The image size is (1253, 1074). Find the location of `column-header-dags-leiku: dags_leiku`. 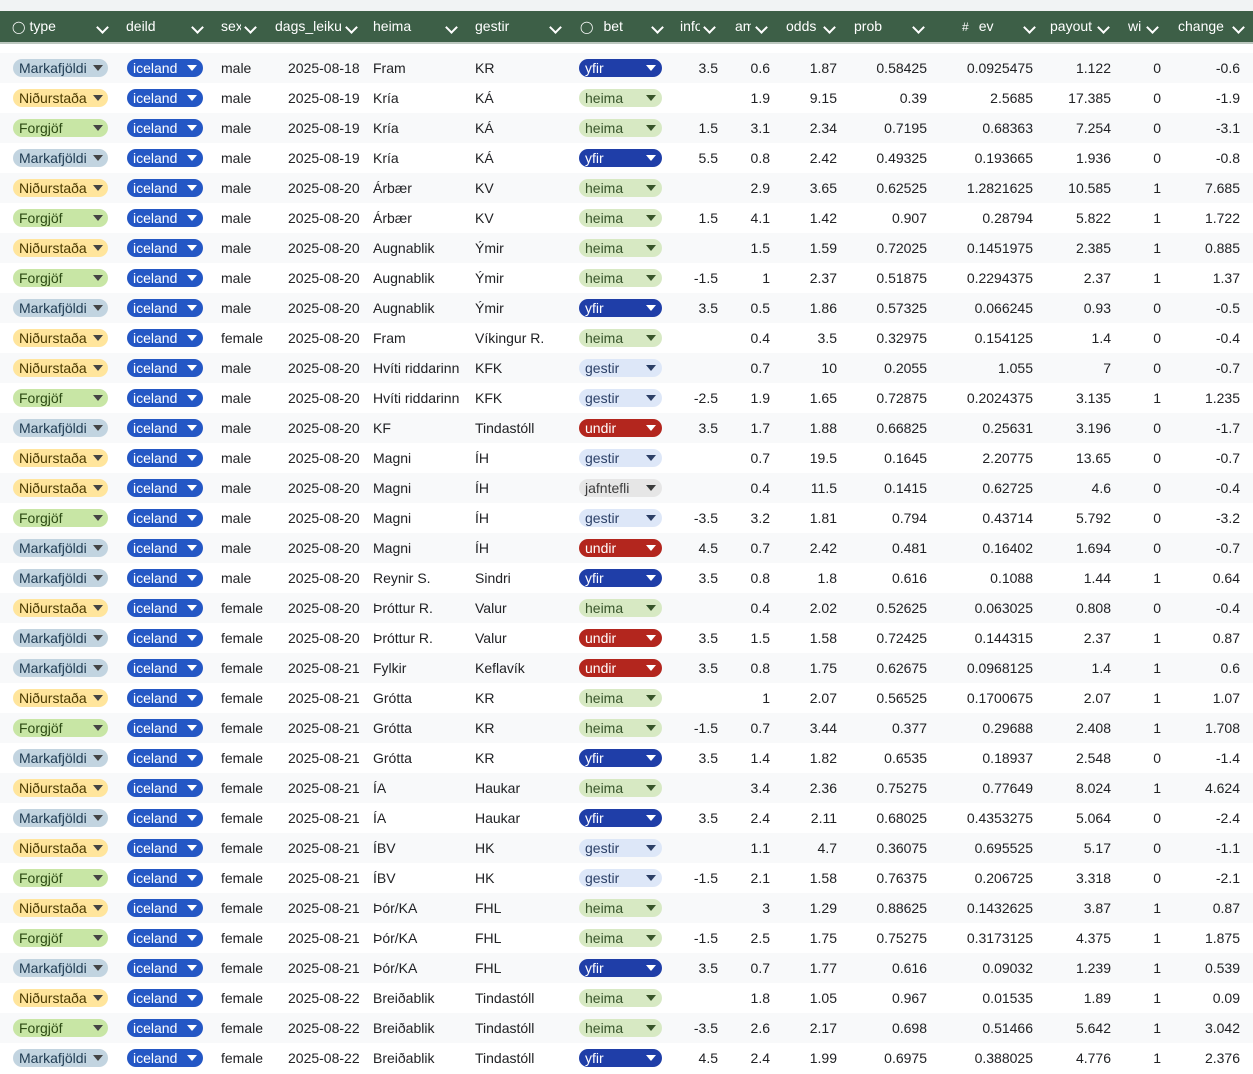

column-header-dags-leiku: dags_leiku is located at coordinates (318, 26).